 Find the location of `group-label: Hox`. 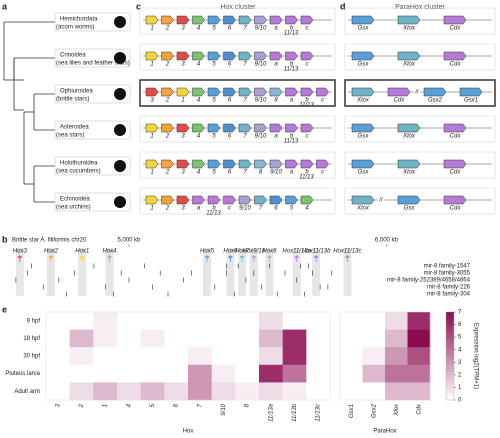

group-label: Hox is located at coordinates (188, 432).